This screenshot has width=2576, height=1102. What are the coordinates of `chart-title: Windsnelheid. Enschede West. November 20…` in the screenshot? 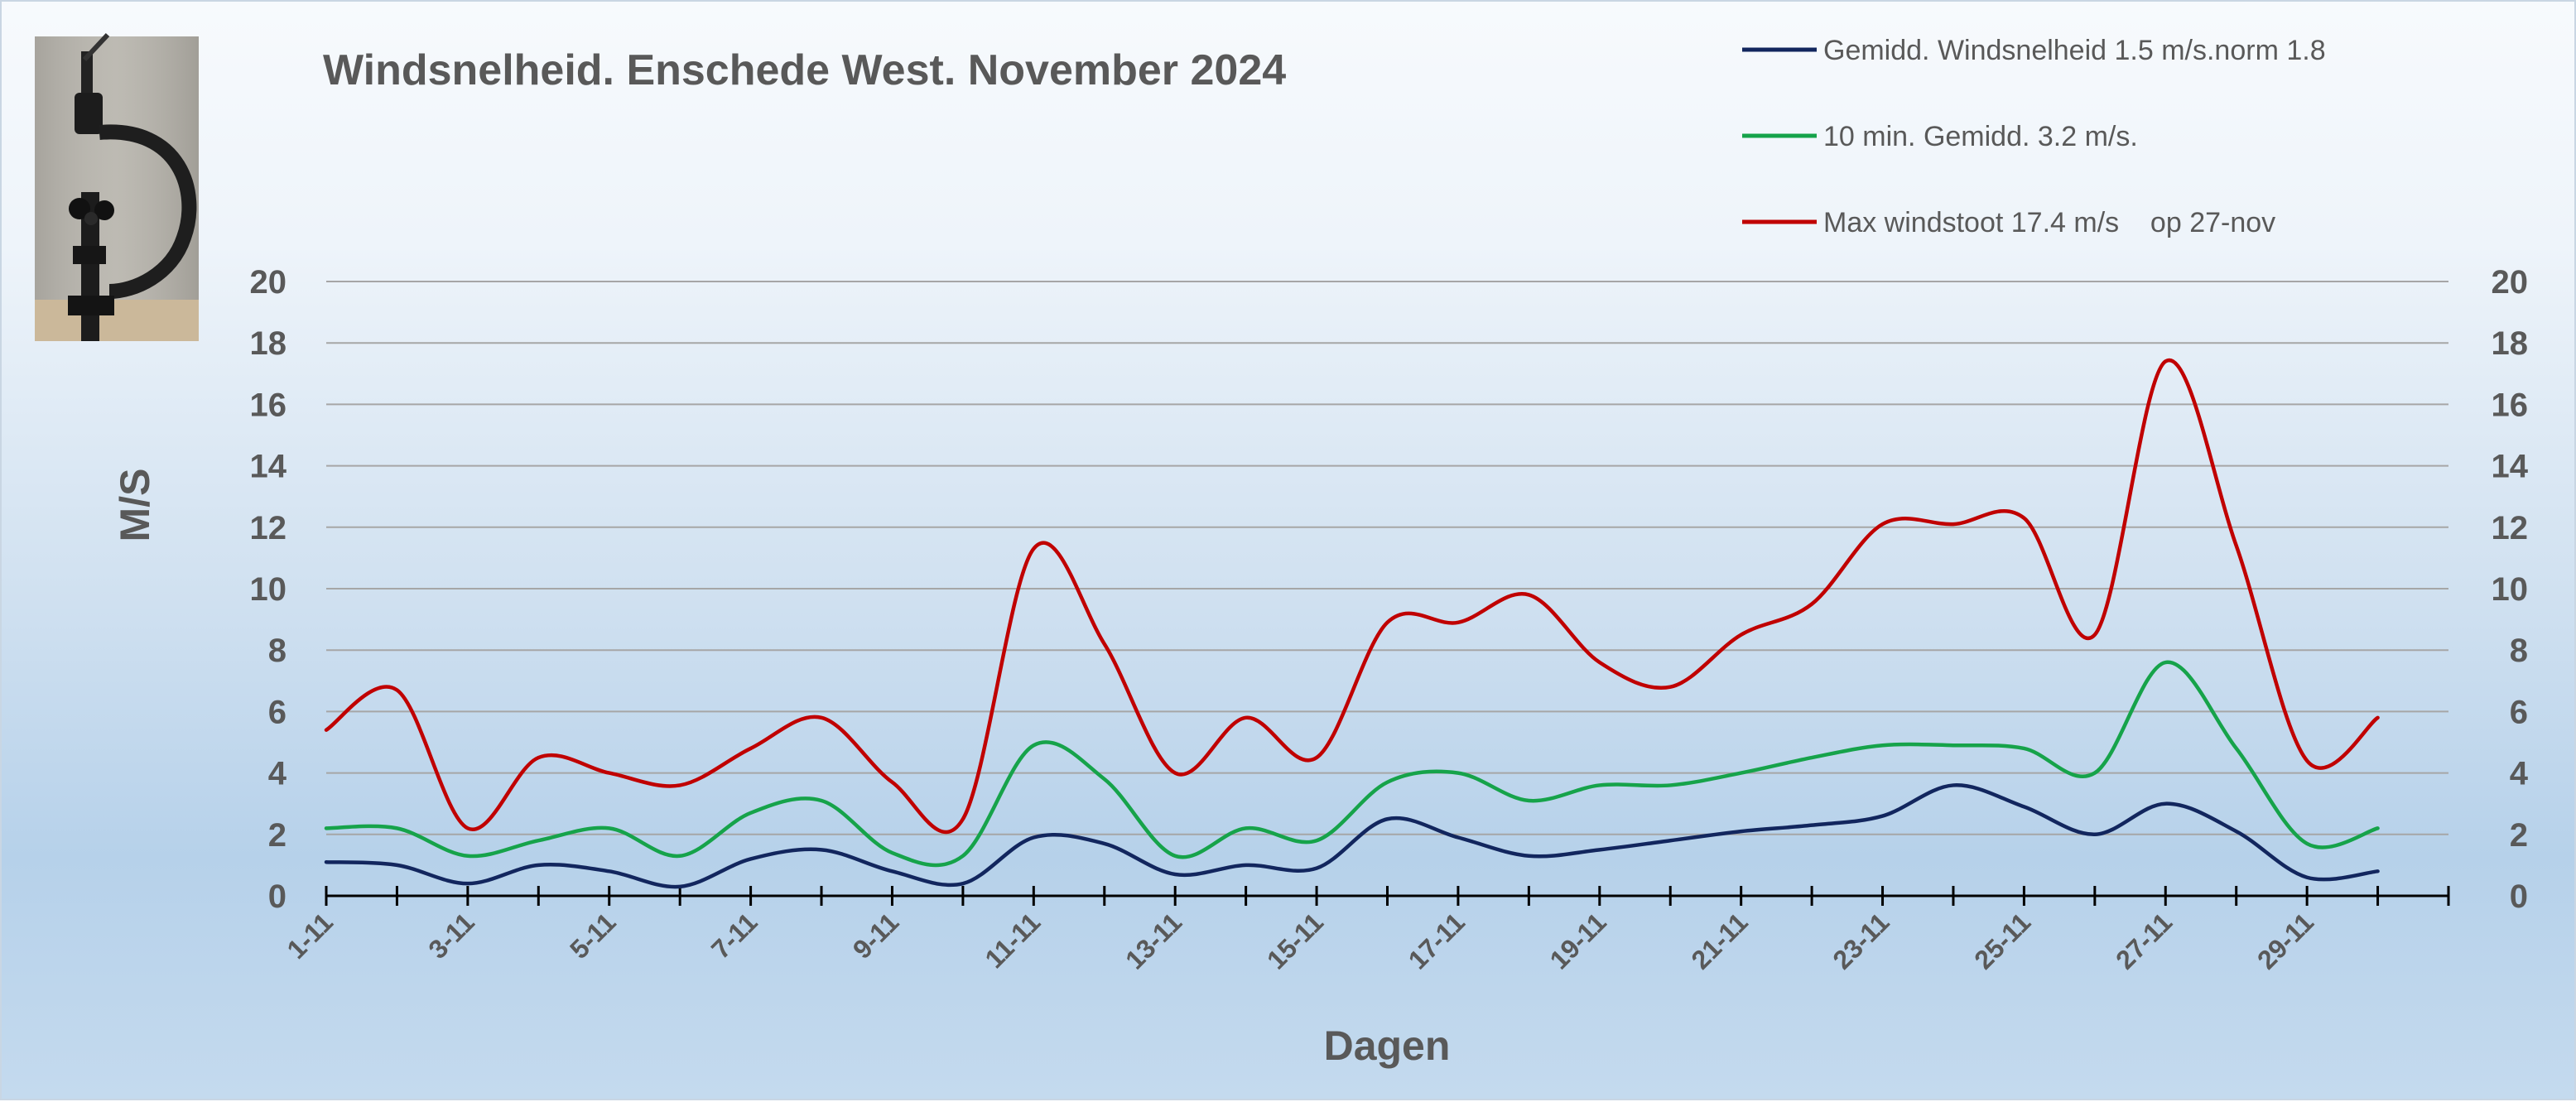 It's located at (804, 70).